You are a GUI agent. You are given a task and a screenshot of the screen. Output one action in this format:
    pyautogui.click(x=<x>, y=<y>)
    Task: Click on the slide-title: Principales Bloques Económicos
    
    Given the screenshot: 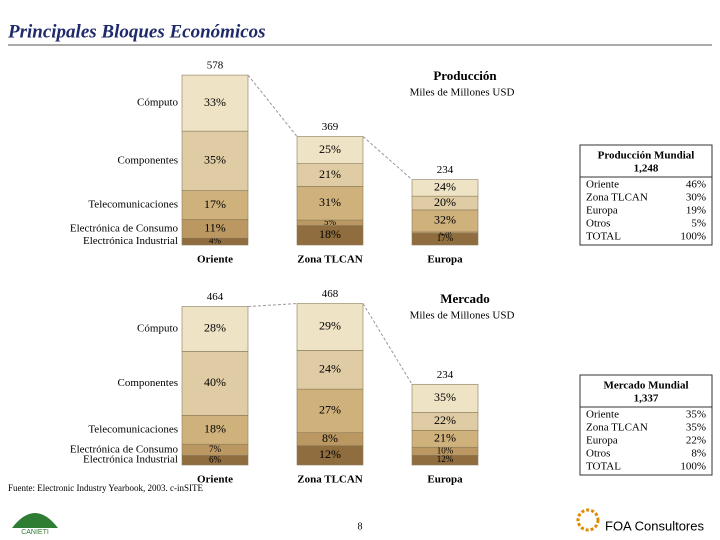 What is the action you would take?
    pyautogui.click(x=136, y=31)
    